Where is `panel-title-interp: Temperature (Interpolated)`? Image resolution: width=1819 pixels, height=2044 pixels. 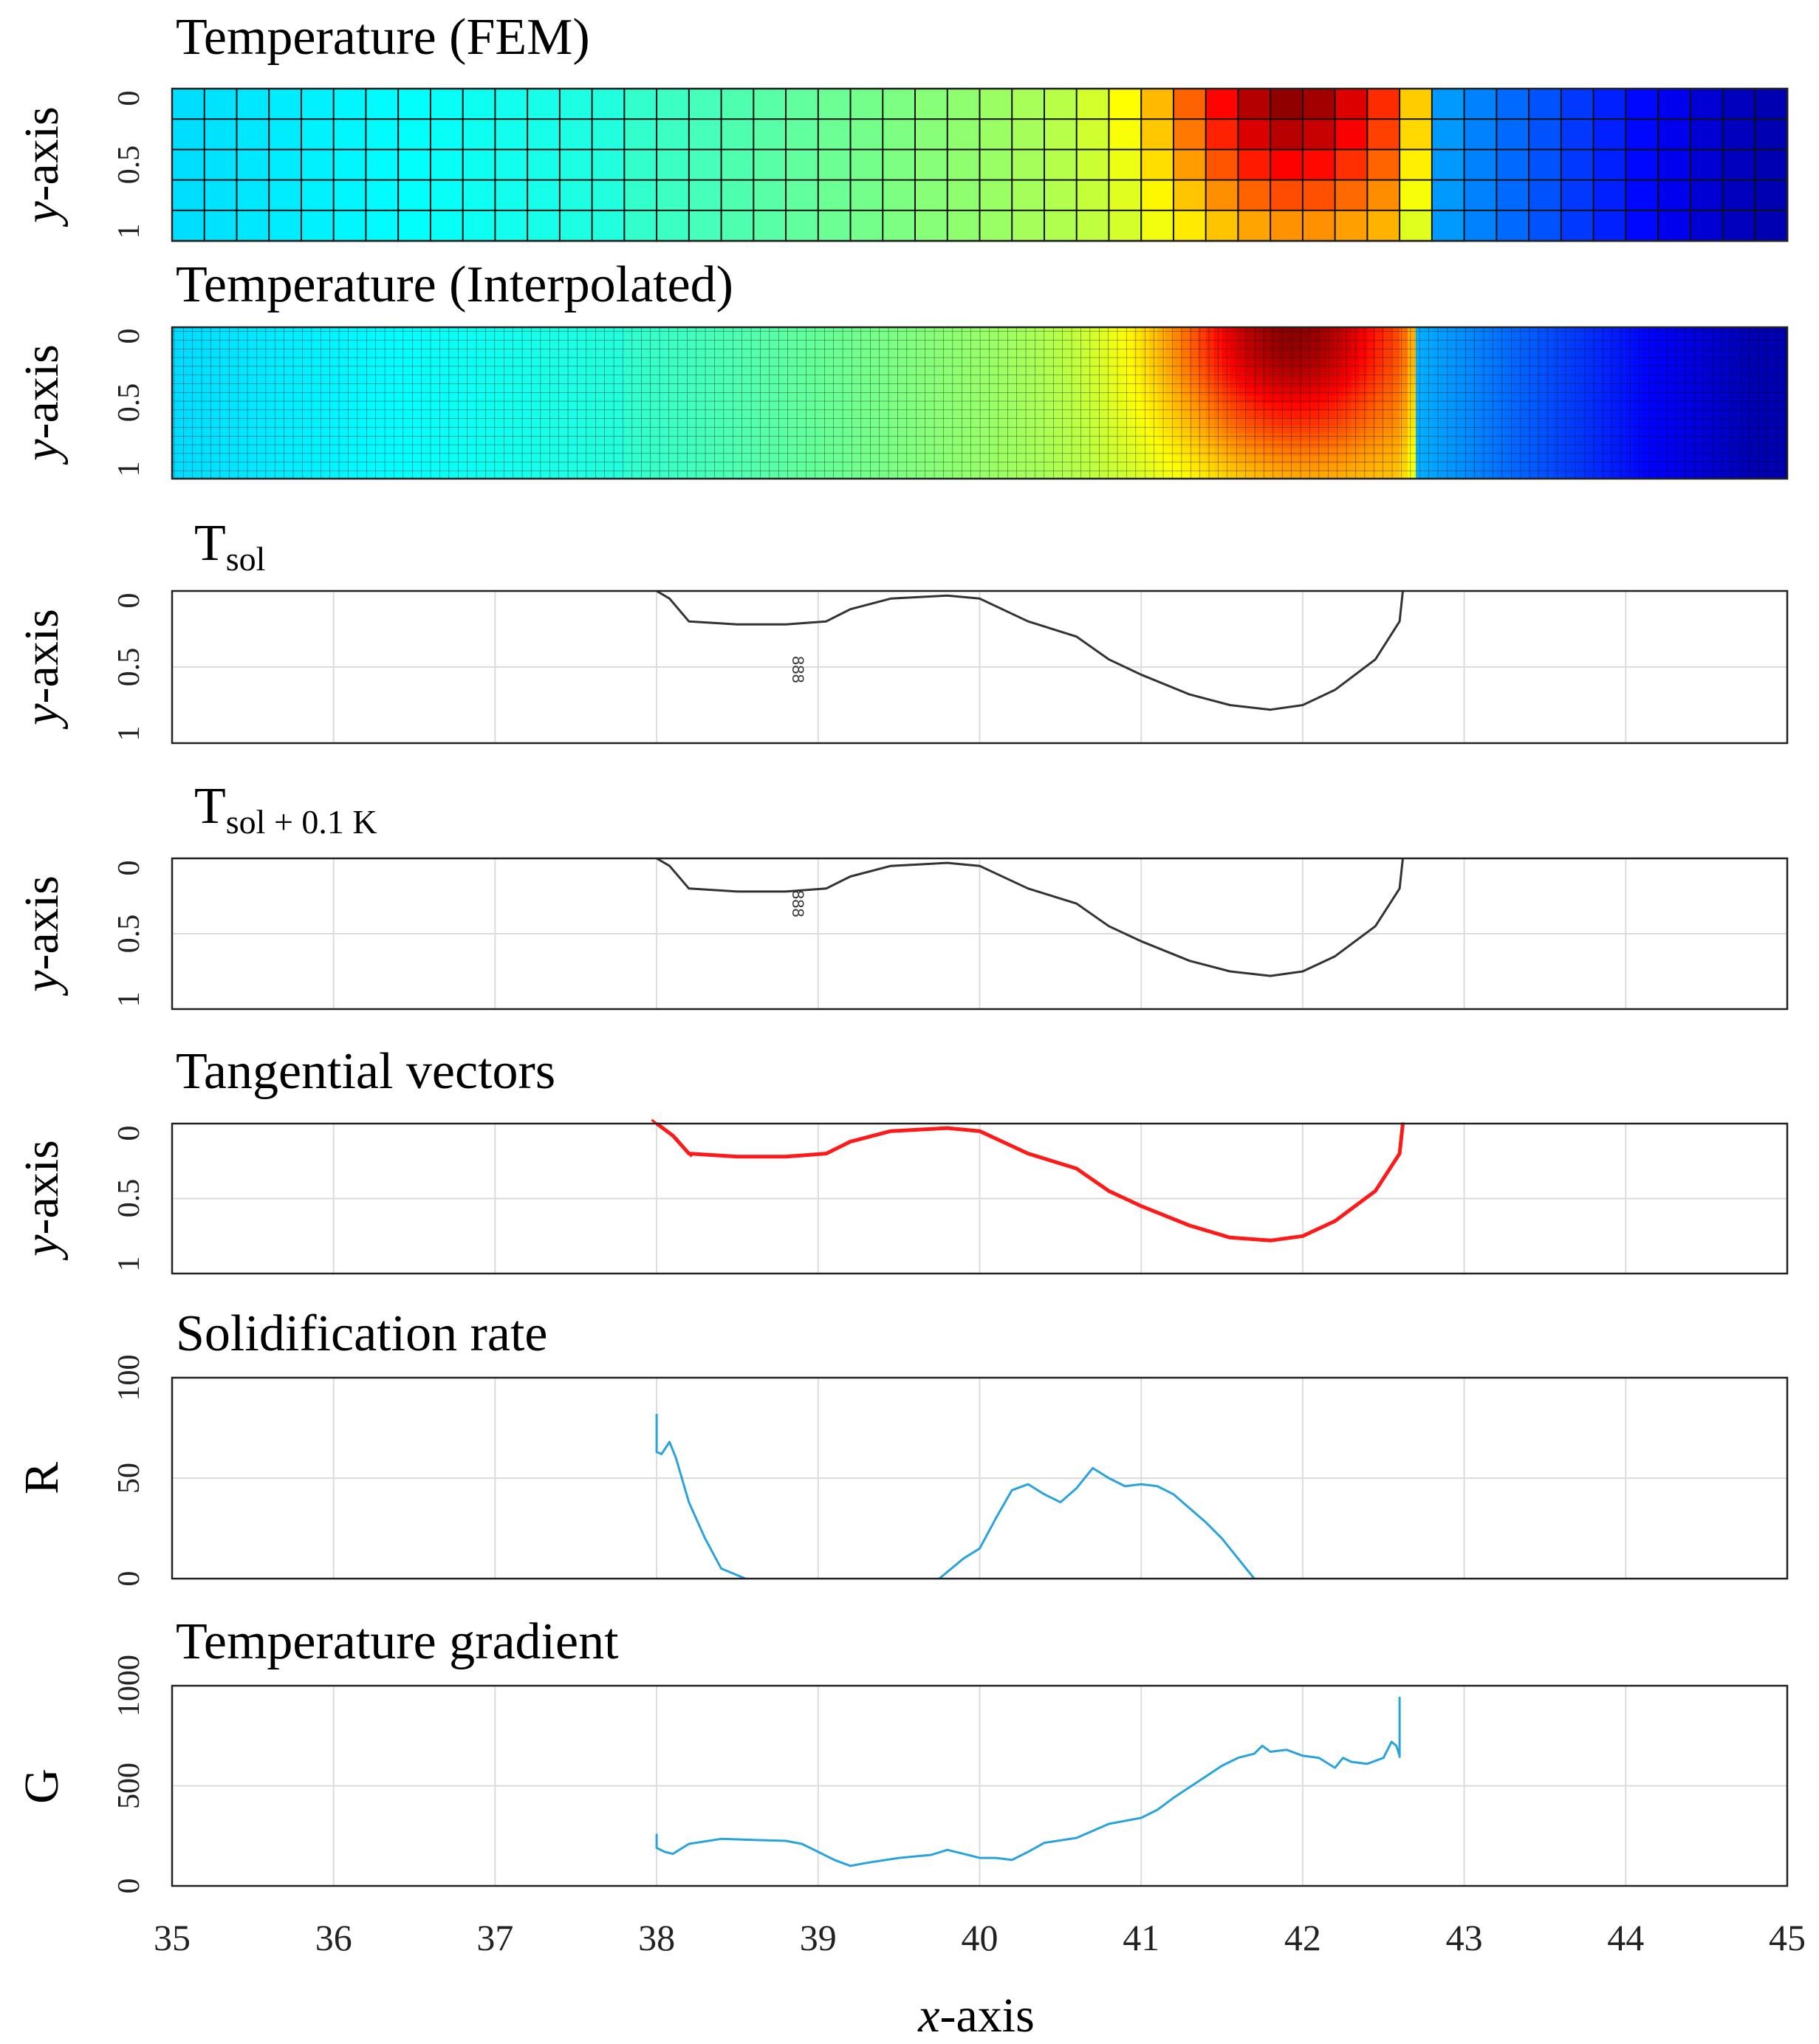
panel-title-interp: Temperature (Interpolated) is located at coordinates (454, 284).